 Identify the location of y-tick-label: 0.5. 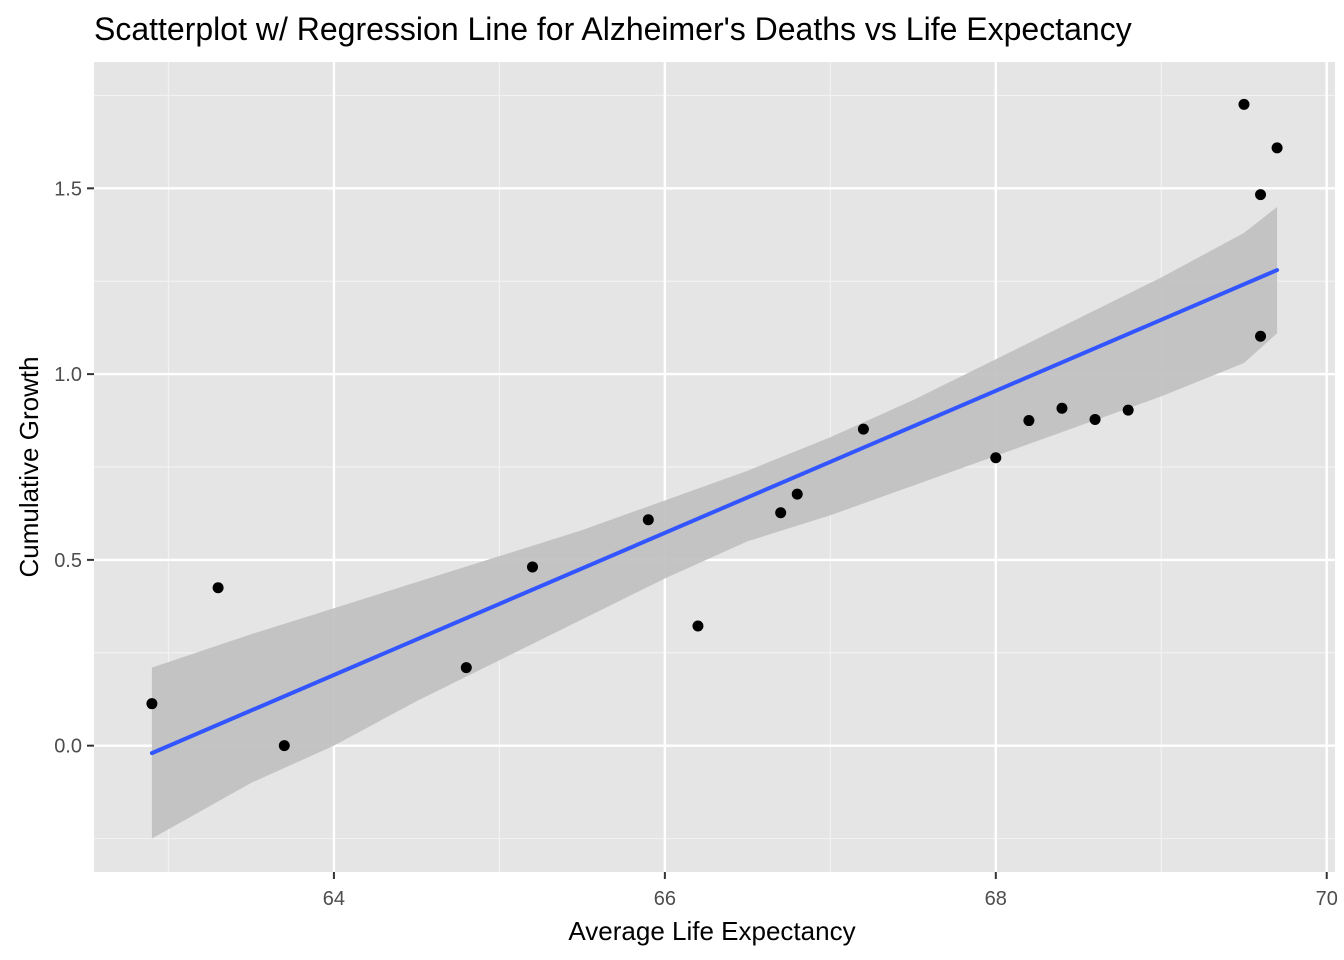
(68, 561).